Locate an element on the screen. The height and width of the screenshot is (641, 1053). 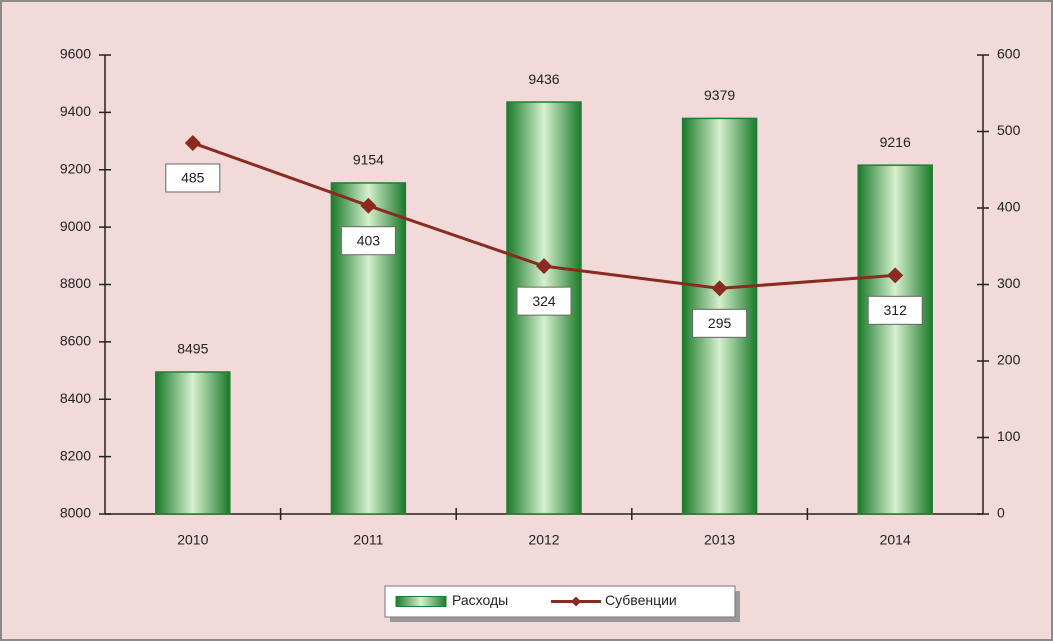
line-value-label: 403 is located at coordinates (369, 240).